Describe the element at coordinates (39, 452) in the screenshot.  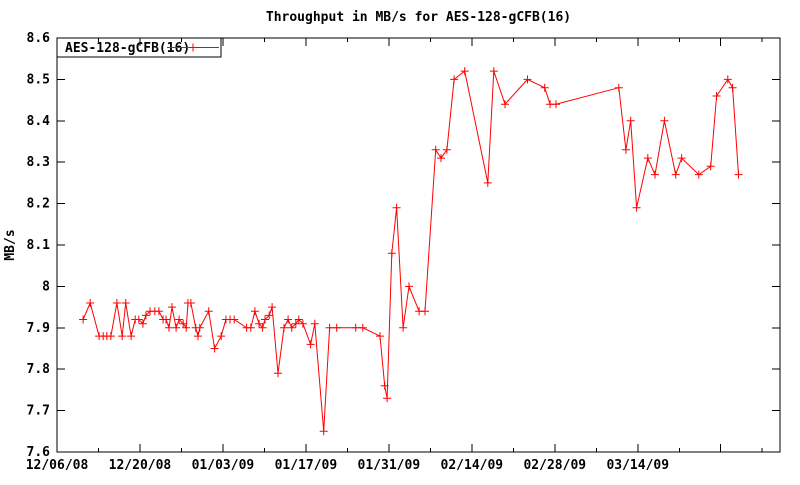
I see `y-tick-label: 7.6` at that location.